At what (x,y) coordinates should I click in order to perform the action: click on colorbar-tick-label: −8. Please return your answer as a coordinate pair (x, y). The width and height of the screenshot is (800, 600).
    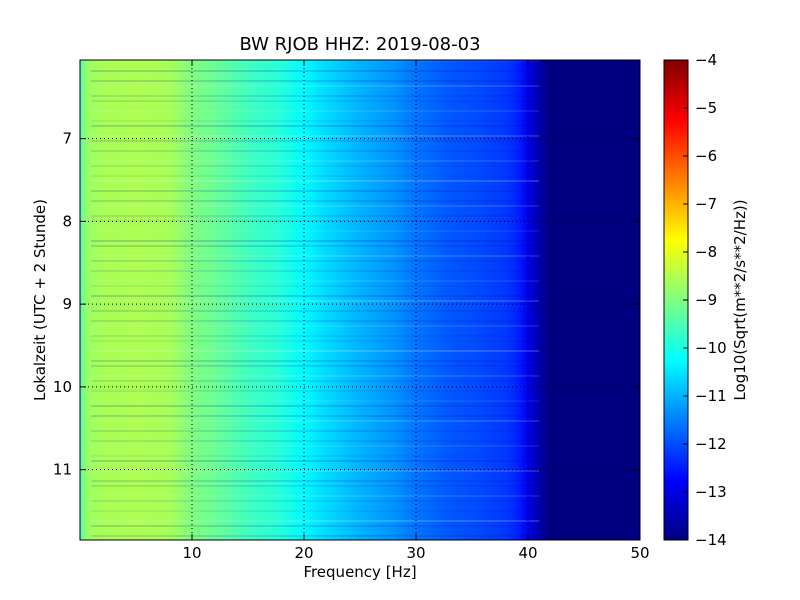
    Looking at the image, I should click on (706, 252).